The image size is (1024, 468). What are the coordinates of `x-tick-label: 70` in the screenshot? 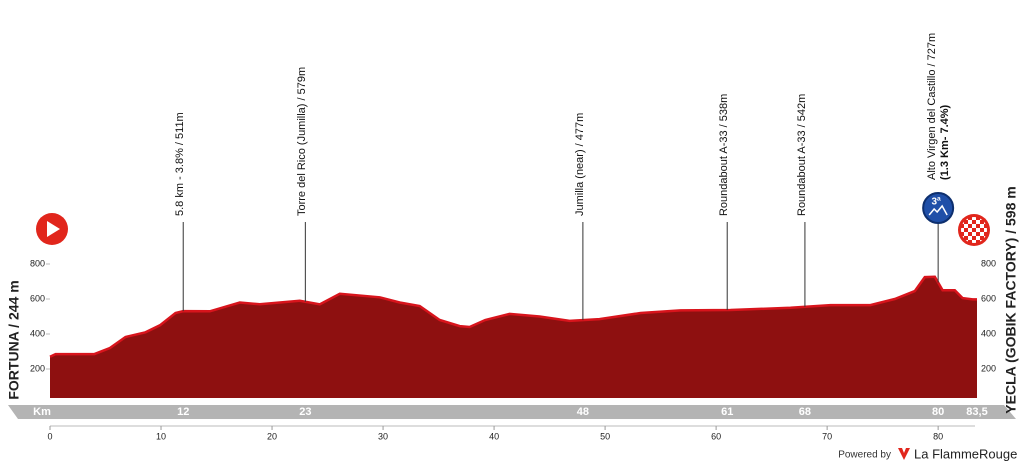 It's located at (827, 436).